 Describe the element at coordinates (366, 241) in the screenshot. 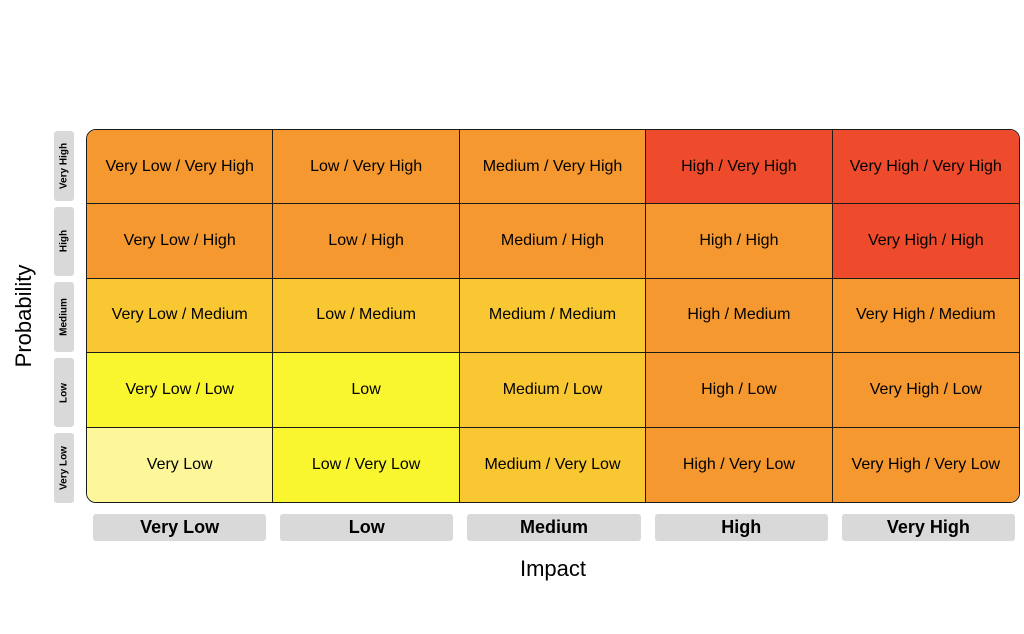

I see `matrix-cell: Low / High` at that location.